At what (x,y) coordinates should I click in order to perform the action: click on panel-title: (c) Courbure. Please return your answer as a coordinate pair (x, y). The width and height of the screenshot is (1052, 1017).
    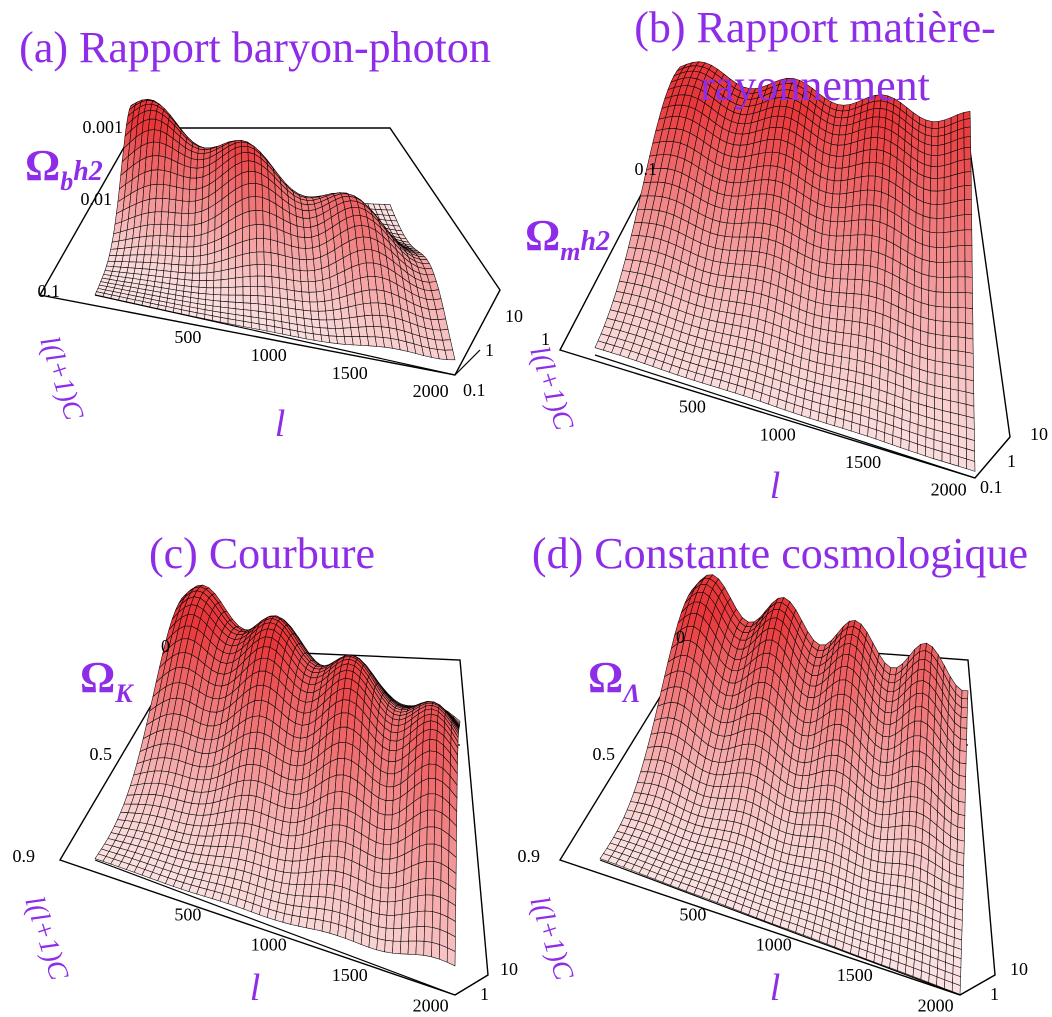
    Looking at the image, I should click on (262, 553).